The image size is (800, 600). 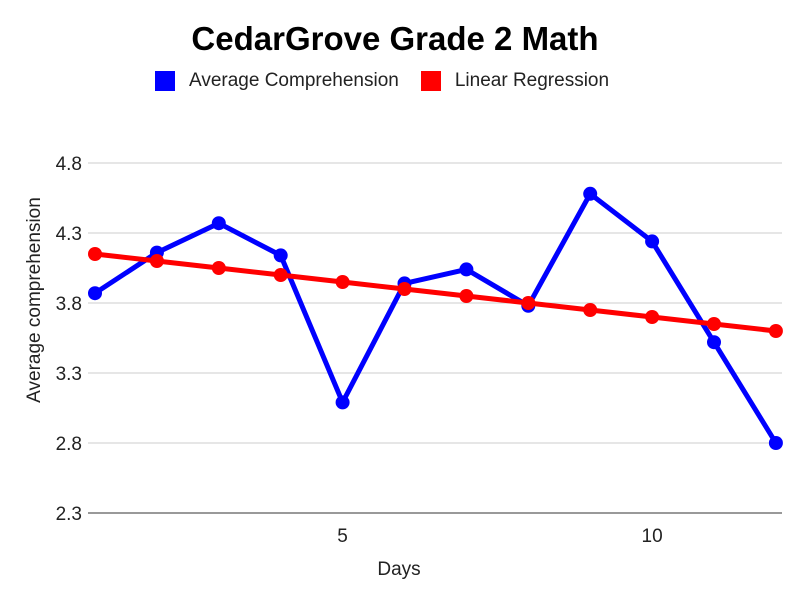 I want to click on series-linear-regression, so click(x=435, y=292).